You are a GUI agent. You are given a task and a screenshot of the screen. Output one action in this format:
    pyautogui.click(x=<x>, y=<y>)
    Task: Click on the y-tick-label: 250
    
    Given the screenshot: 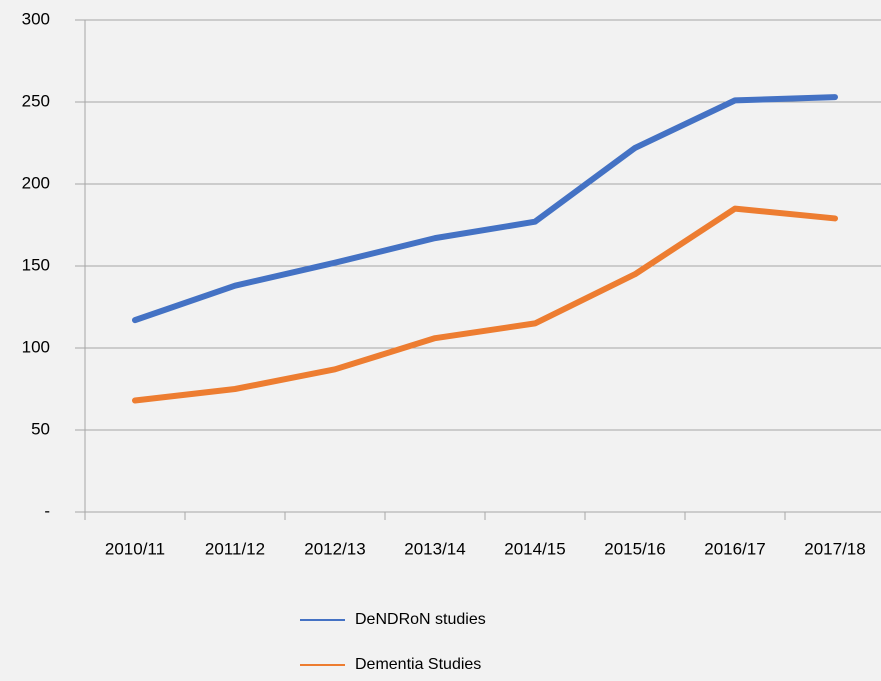 What is the action you would take?
    pyautogui.click(x=36, y=100)
    